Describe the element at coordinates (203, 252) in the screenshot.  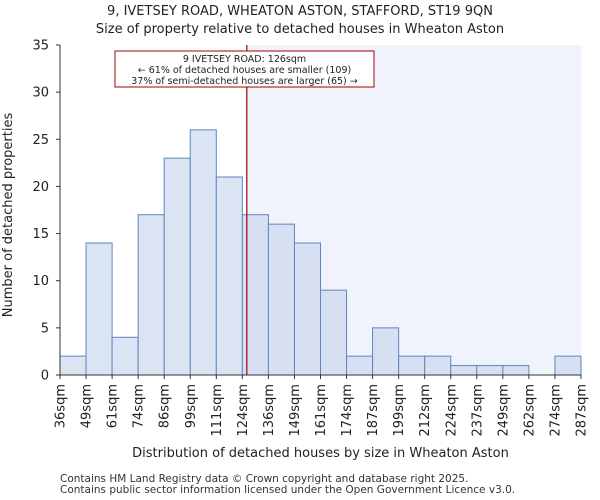
I see `bar-99sqm` at that location.